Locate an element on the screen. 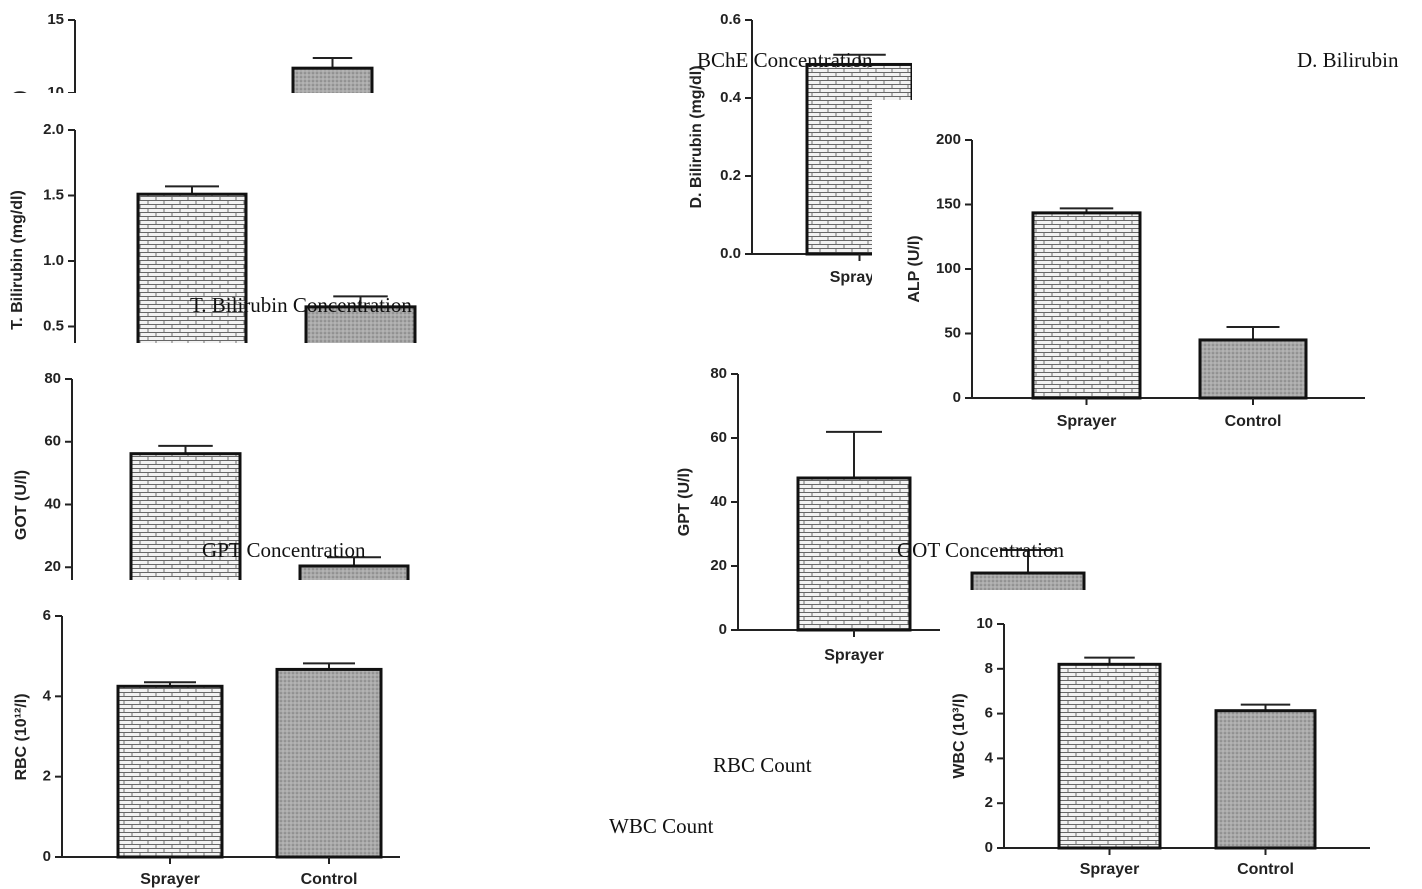 This screenshot has height=889, width=1422. caption: T. Bilirubin Concentration is located at coordinates (301, 305).